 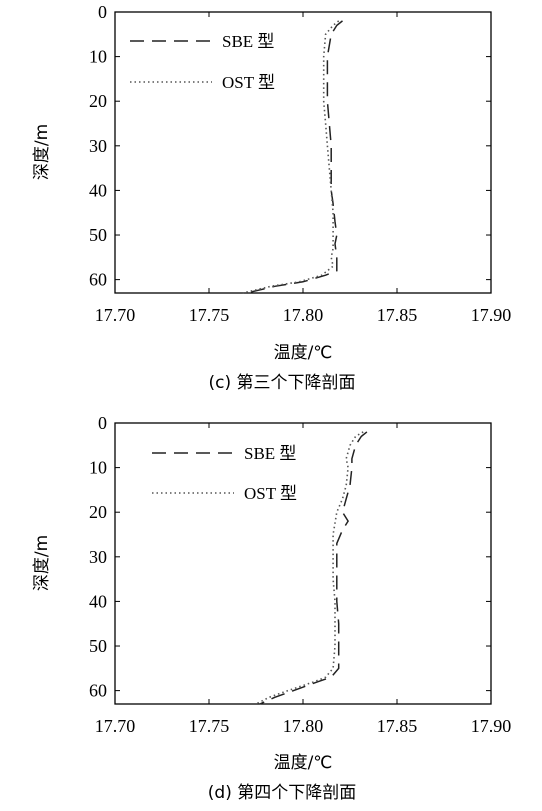 What do you see at coordinates (282, 793) in the screenshot?
I see `panel-caption: (d) 第四个下降剖面` at bounding box center [282, 793].